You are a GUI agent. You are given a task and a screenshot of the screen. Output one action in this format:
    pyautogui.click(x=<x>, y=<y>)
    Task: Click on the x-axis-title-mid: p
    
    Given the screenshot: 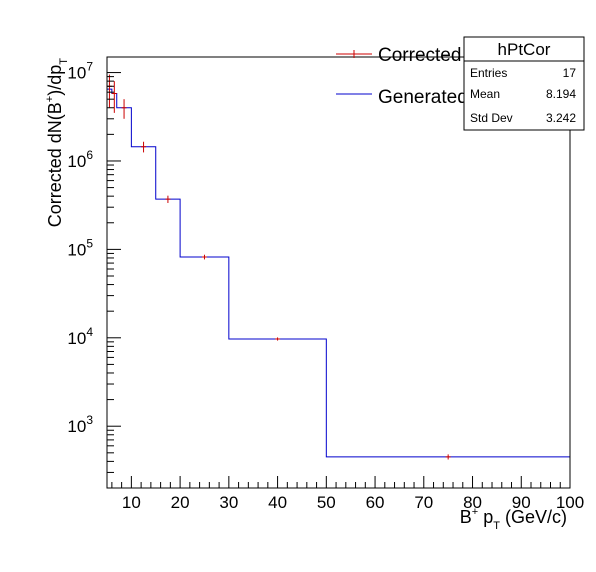 What is the action you would take?
    pyautogui.click(x=485, y=517)
    